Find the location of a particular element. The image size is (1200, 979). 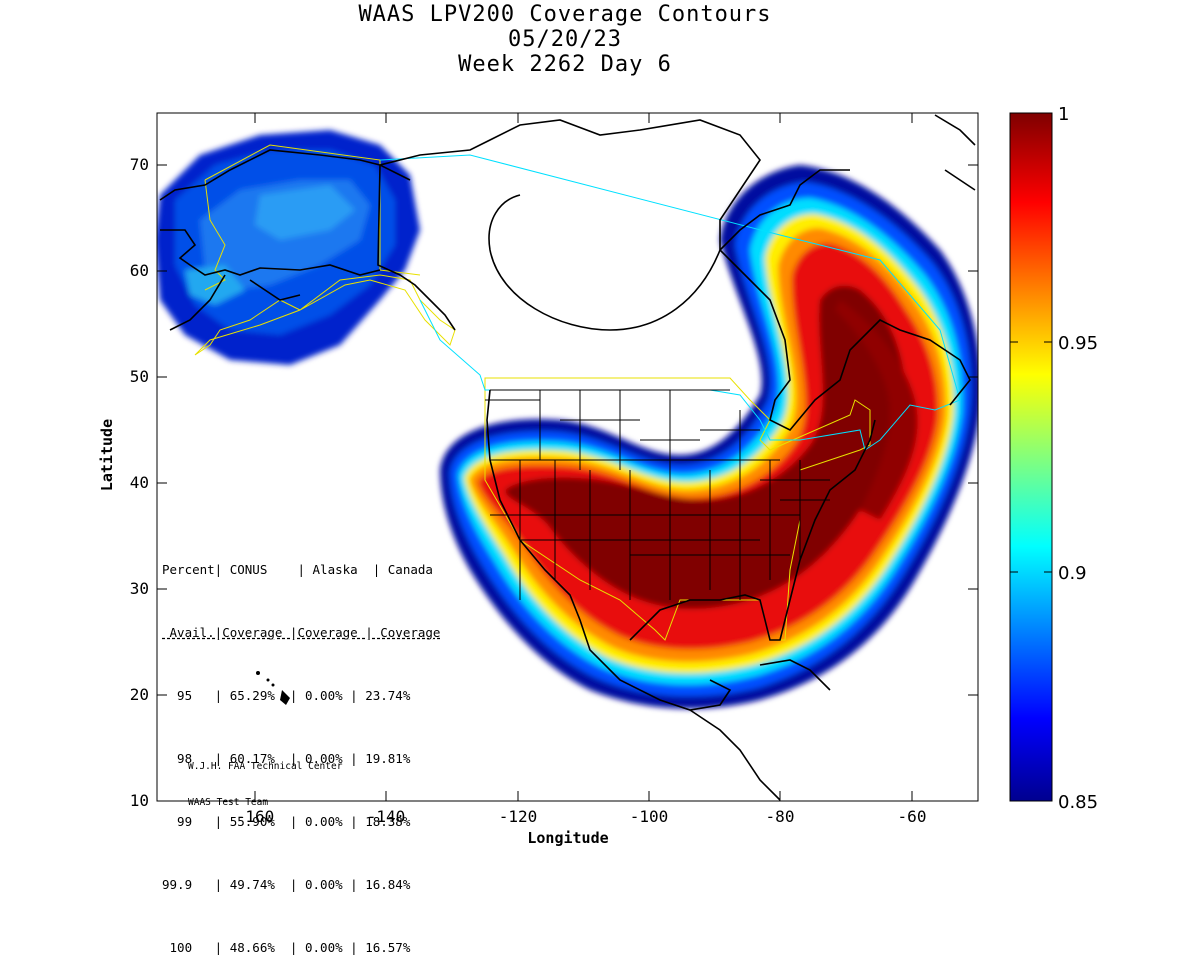

stats-row: 99 | 55.90% | 0.00% | 18.38% is located at coordinates (286, 821).